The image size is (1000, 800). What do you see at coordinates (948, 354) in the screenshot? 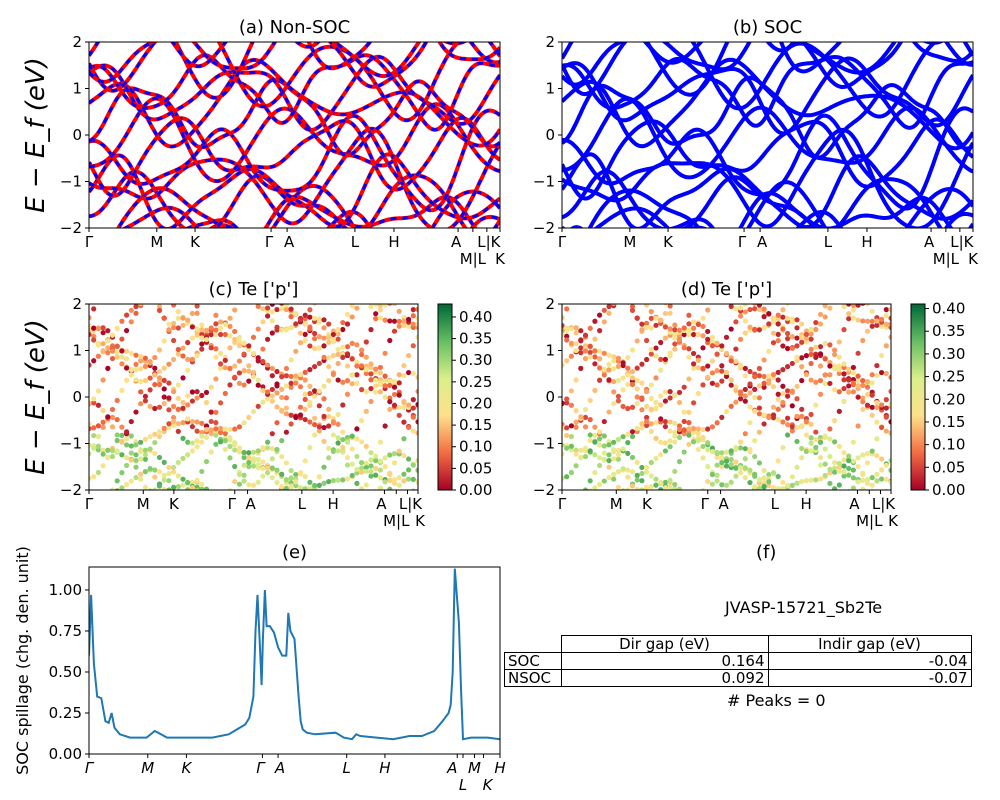
I see `colorbar-tick-label: 0.30` at bounding box center [948, 354].